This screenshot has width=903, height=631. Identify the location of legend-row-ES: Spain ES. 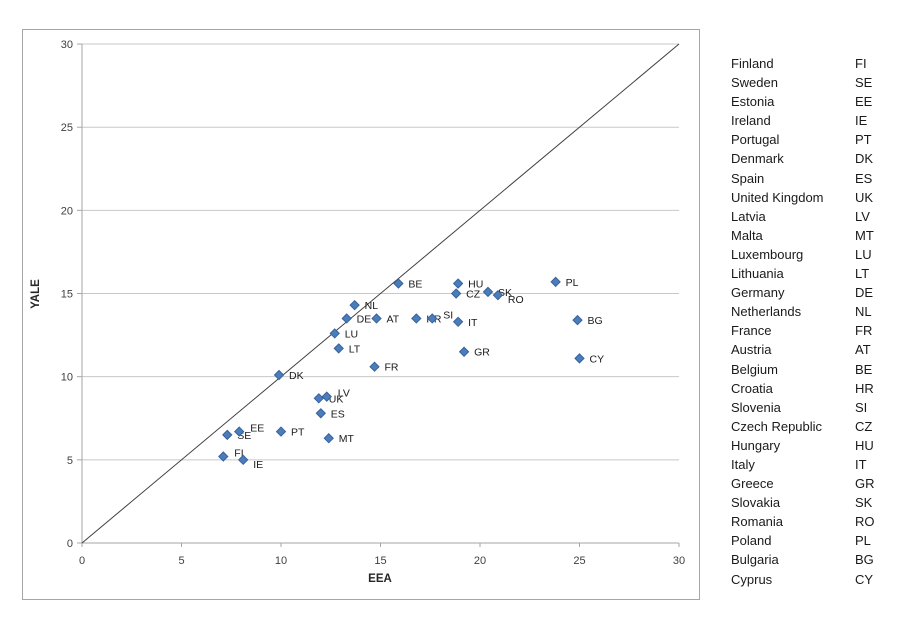
(811, 178).